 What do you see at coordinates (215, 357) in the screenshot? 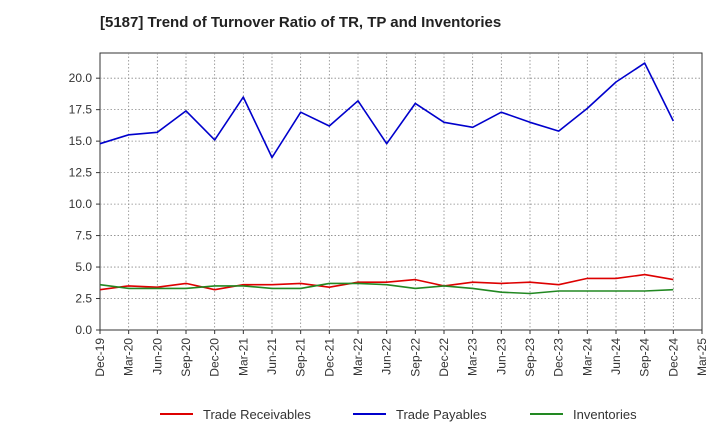
I see `x-tick-label: Dec-20` at bounding box center [215, 357].